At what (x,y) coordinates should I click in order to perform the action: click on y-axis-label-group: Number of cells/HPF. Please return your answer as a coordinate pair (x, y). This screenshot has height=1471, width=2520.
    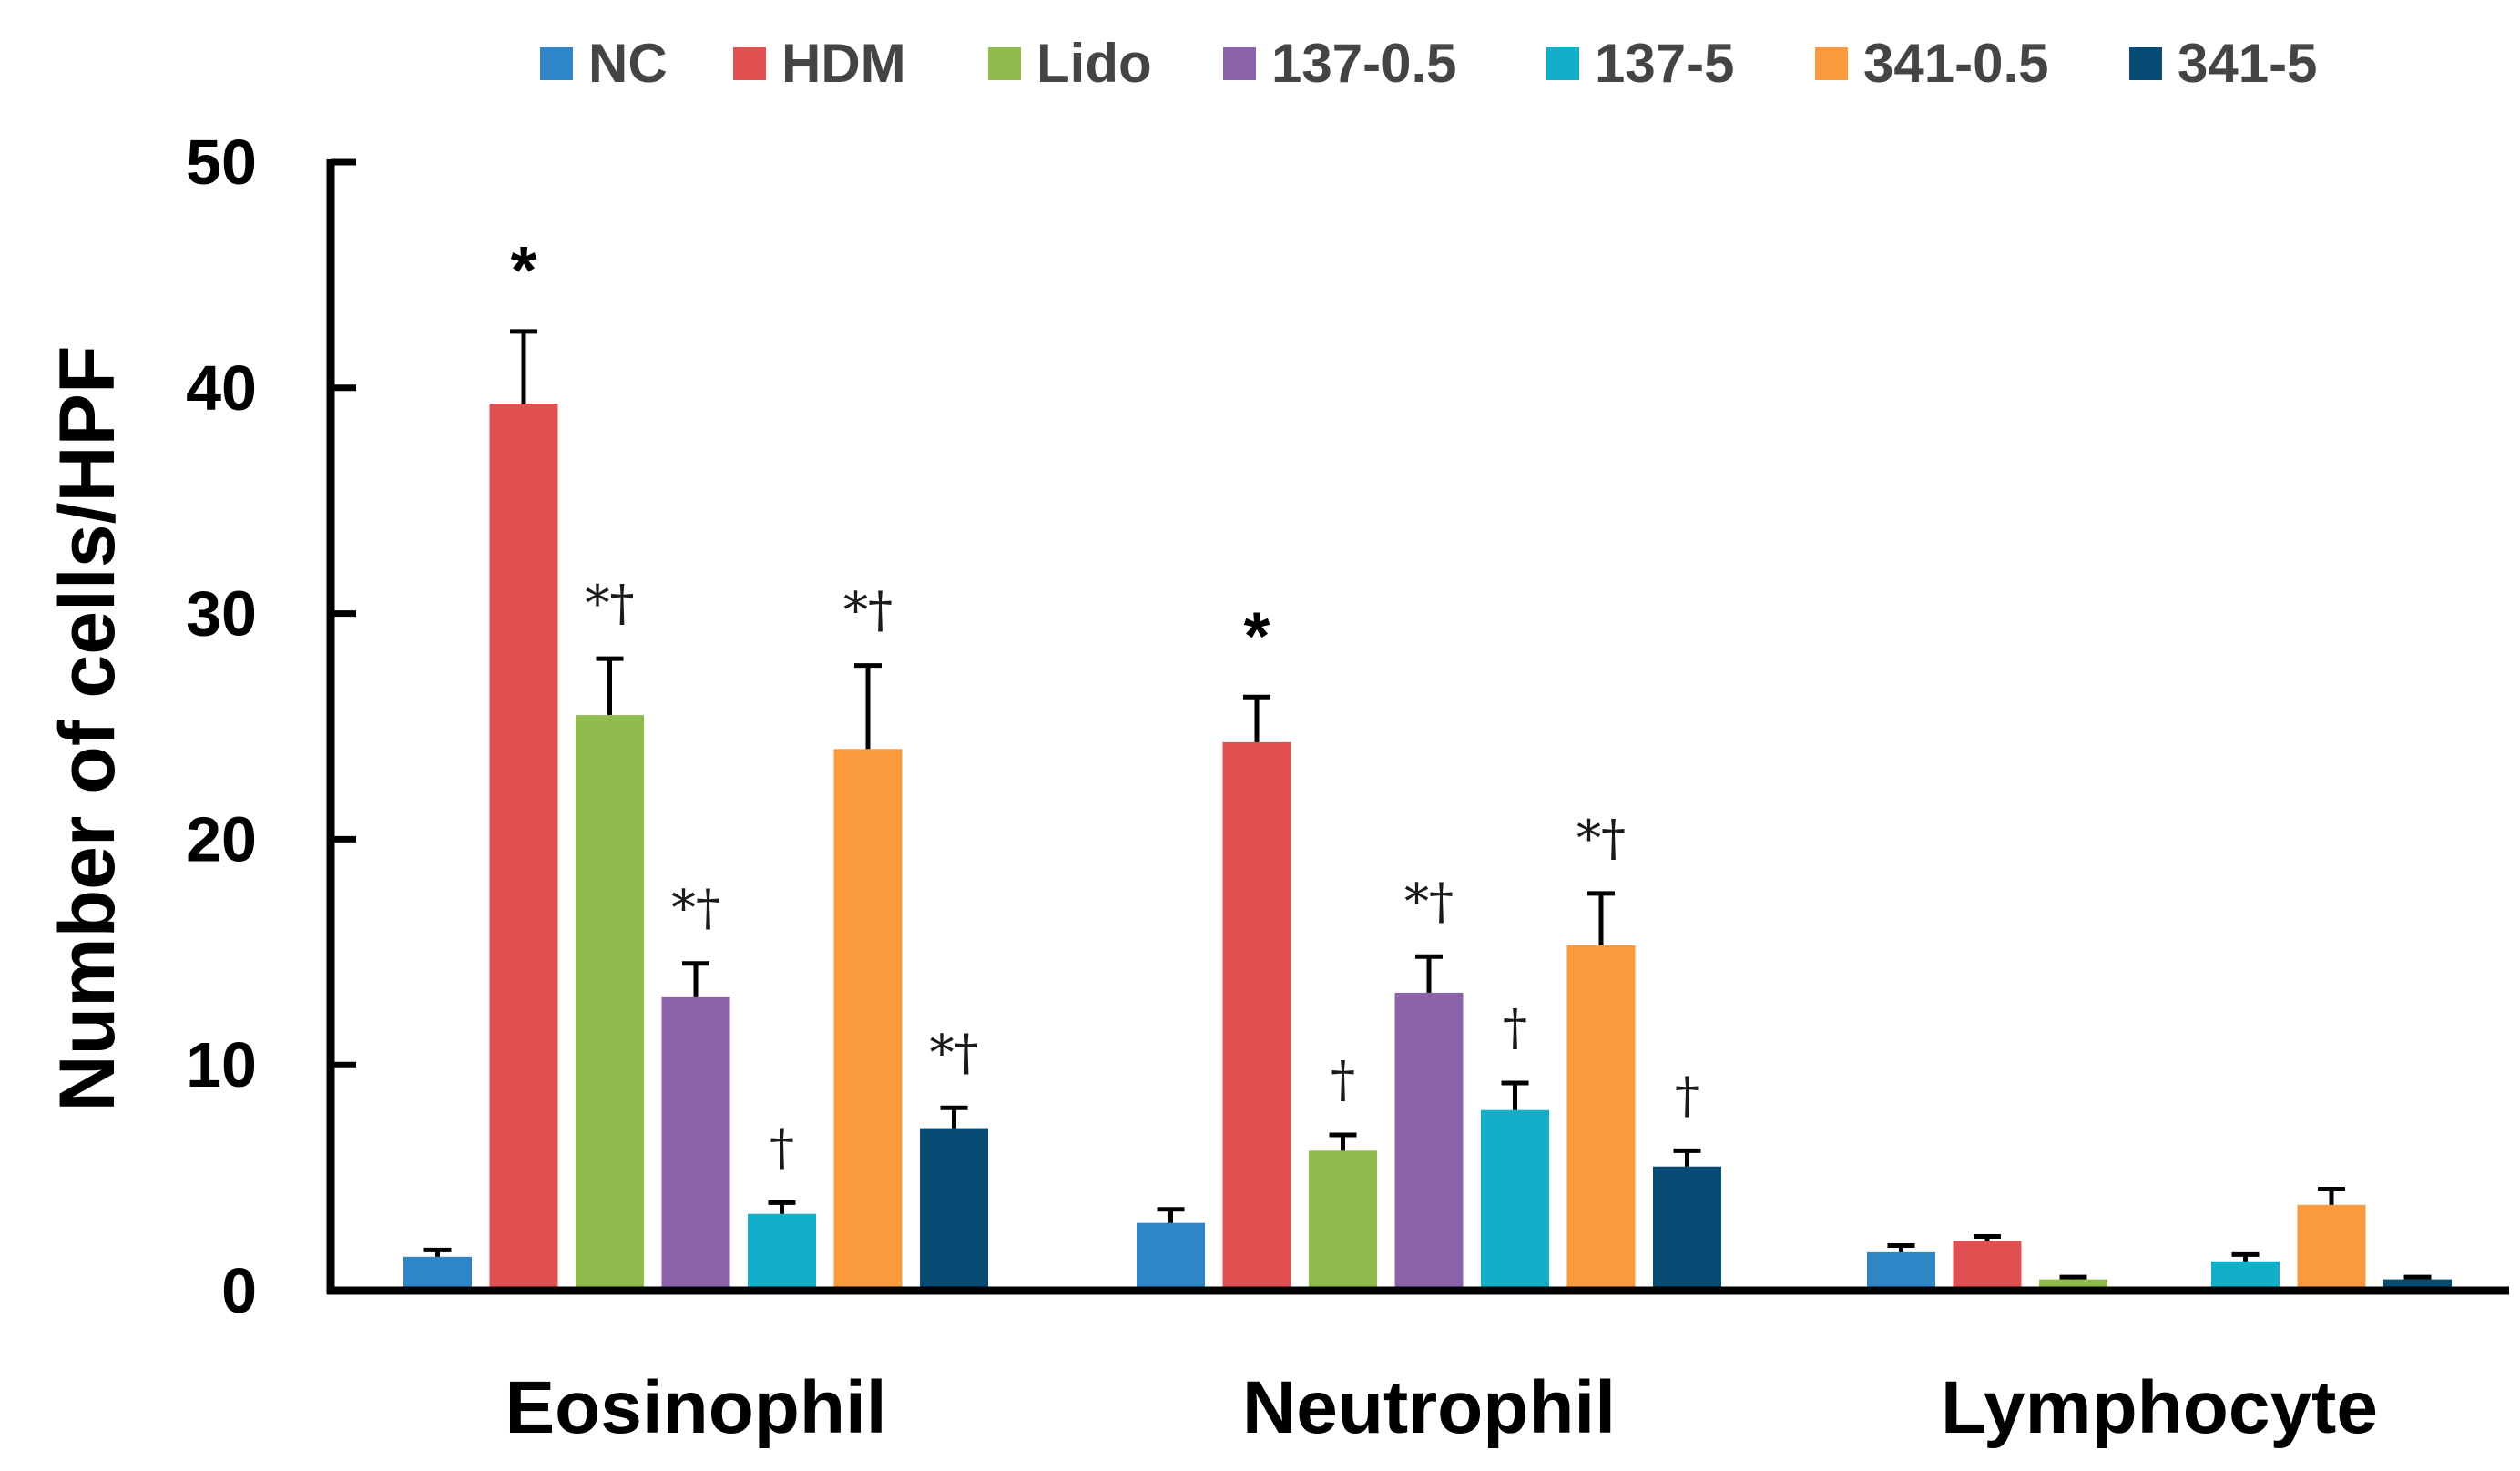
    Looking at the image, I should click on (87, 728).